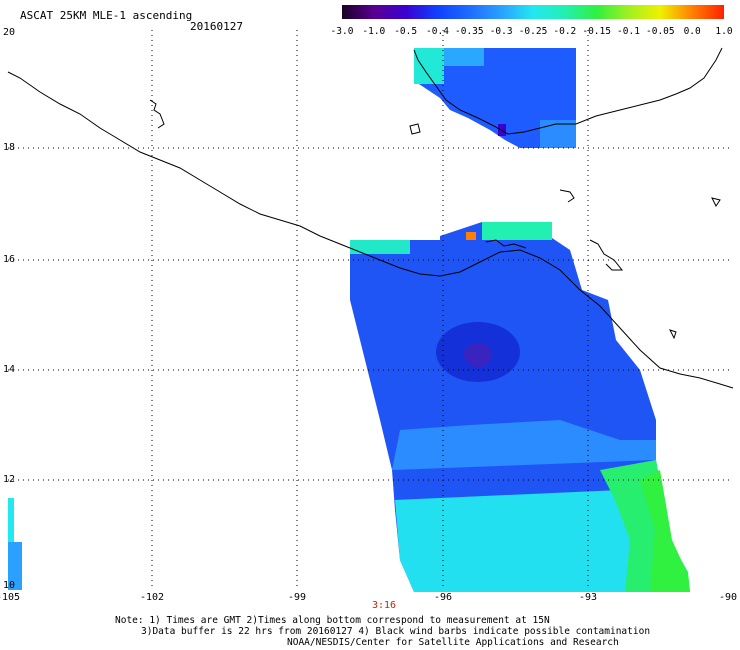 The image size is (740, 650). I want to click on colorbar-label: -0.3, so click(501, 31).